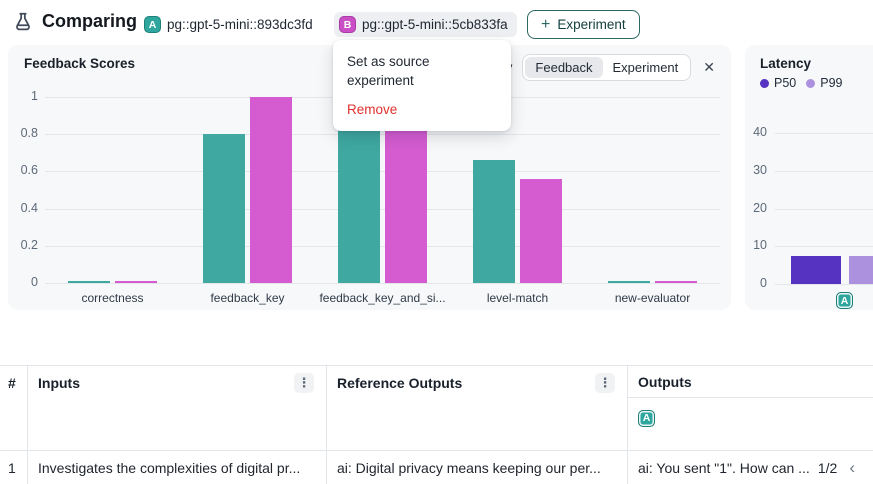 This screenshot has height=484, width=873. Describe the element at coordinates (12, 383) in the screenshot. I see `column-header-index: #` at that location.